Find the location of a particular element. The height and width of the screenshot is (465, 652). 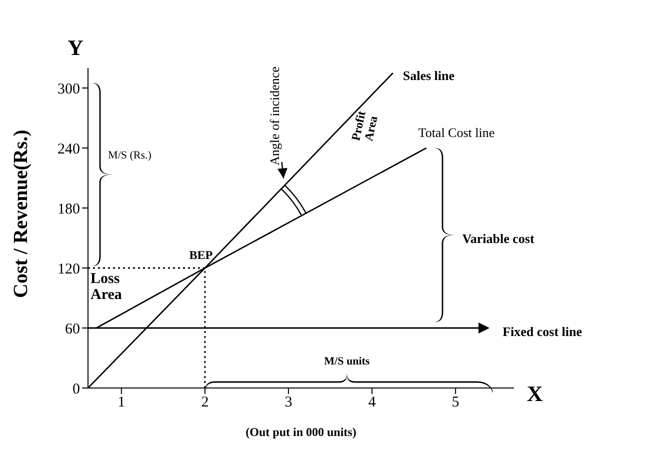

y-tick-label: 120 is located at coordinates (69, 269).